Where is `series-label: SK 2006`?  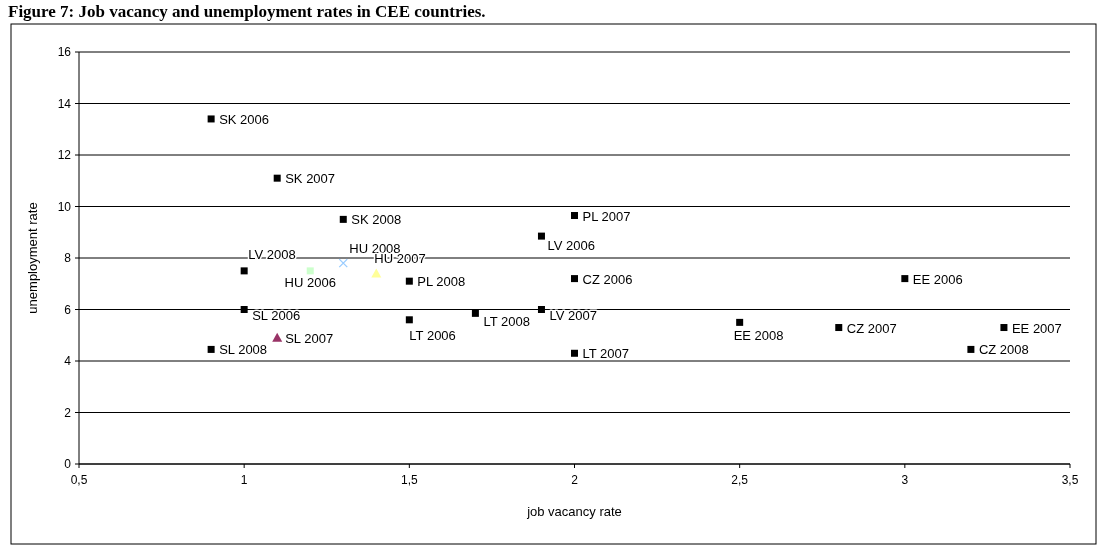
series-label: SK 2006 is located at coordinates (244, 119).